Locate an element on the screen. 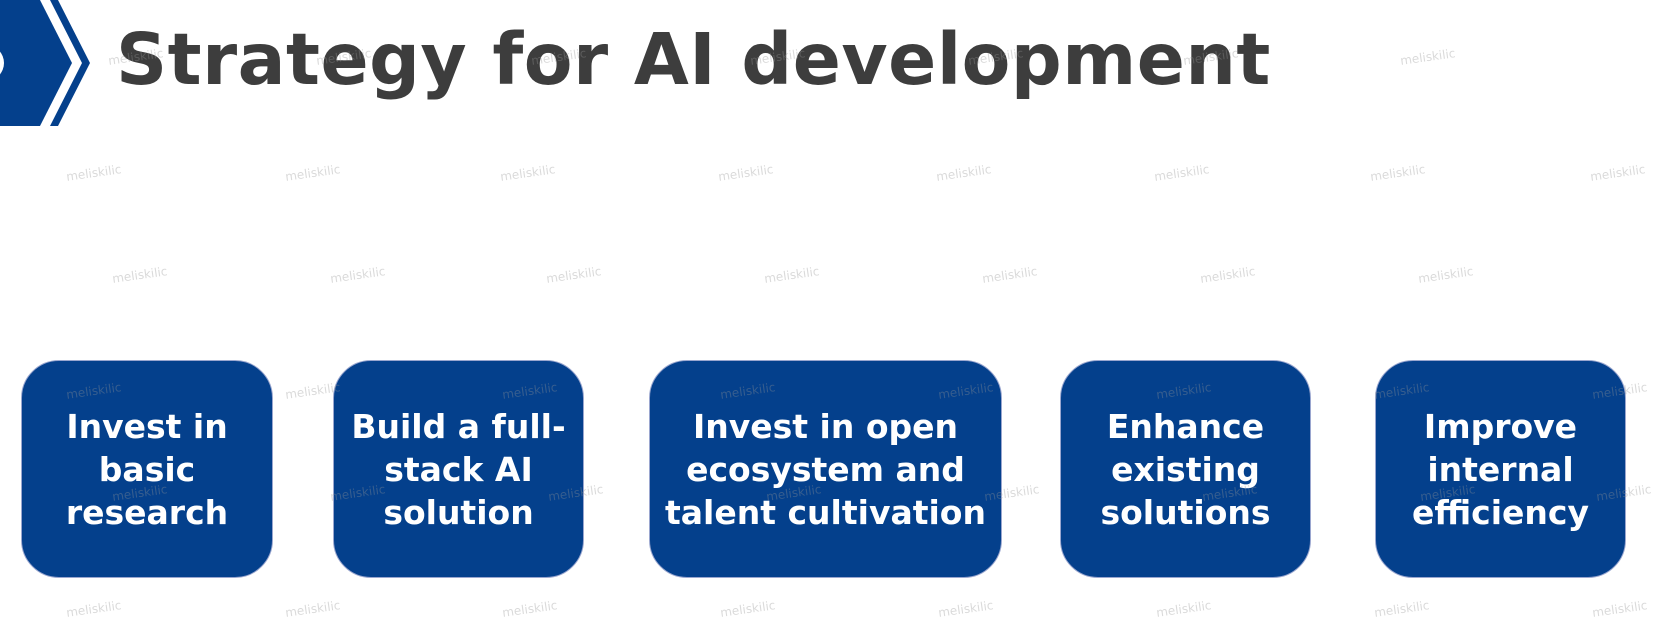 Image resolution: width=1665 pixels, height=642 pixels. strategy-card-label: Improve internal efficiency is located at coordinates (1500, 469).